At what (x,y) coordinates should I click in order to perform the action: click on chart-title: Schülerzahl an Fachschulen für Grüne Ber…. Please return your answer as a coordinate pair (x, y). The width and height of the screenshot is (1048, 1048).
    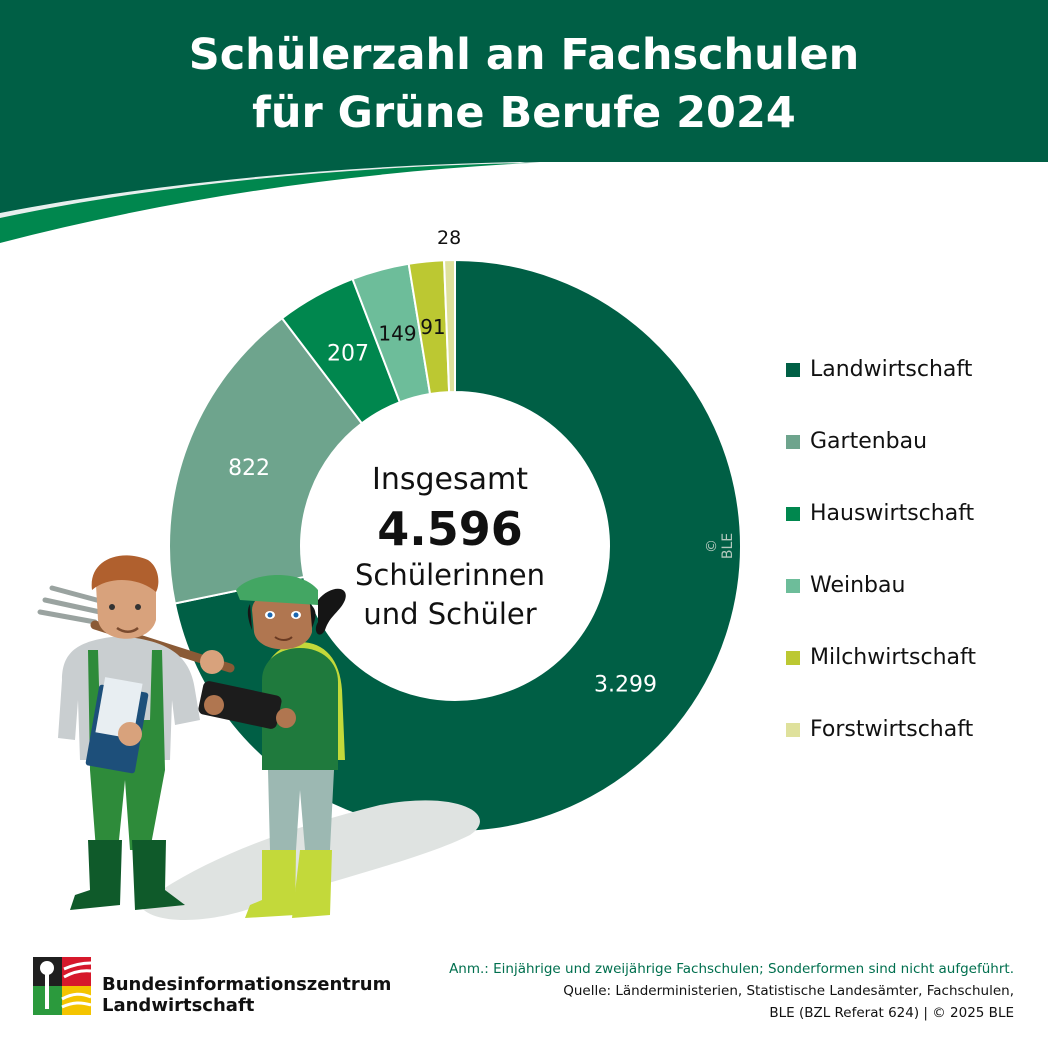
    Looking at the image, I should click on (524, 84).